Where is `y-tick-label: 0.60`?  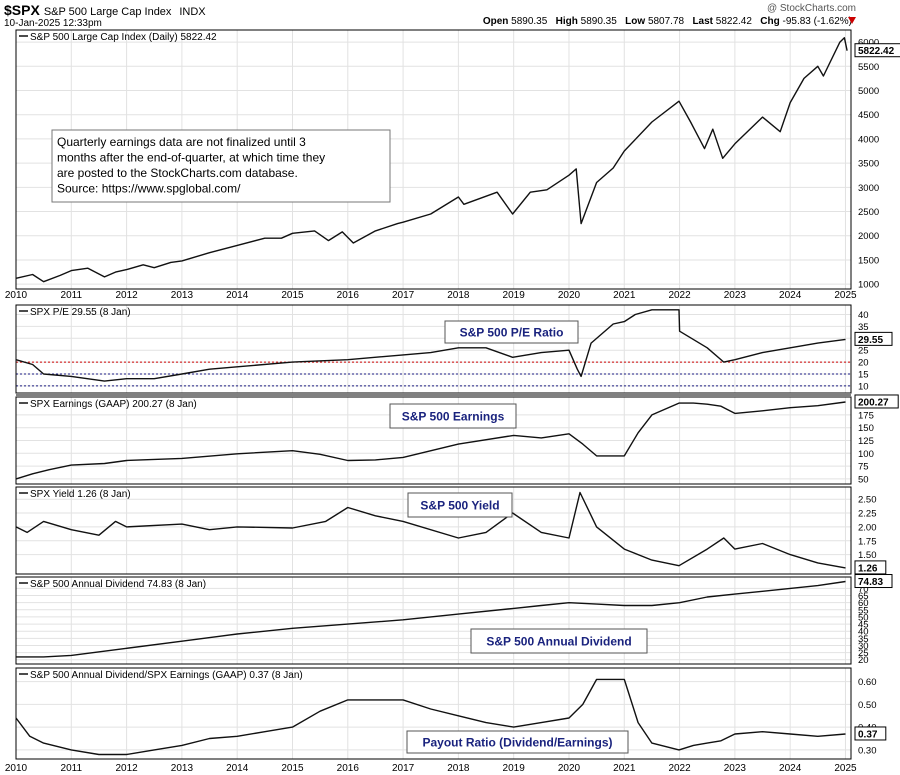
y-tick-label: 0.60 is located at coordinates (867, 682).